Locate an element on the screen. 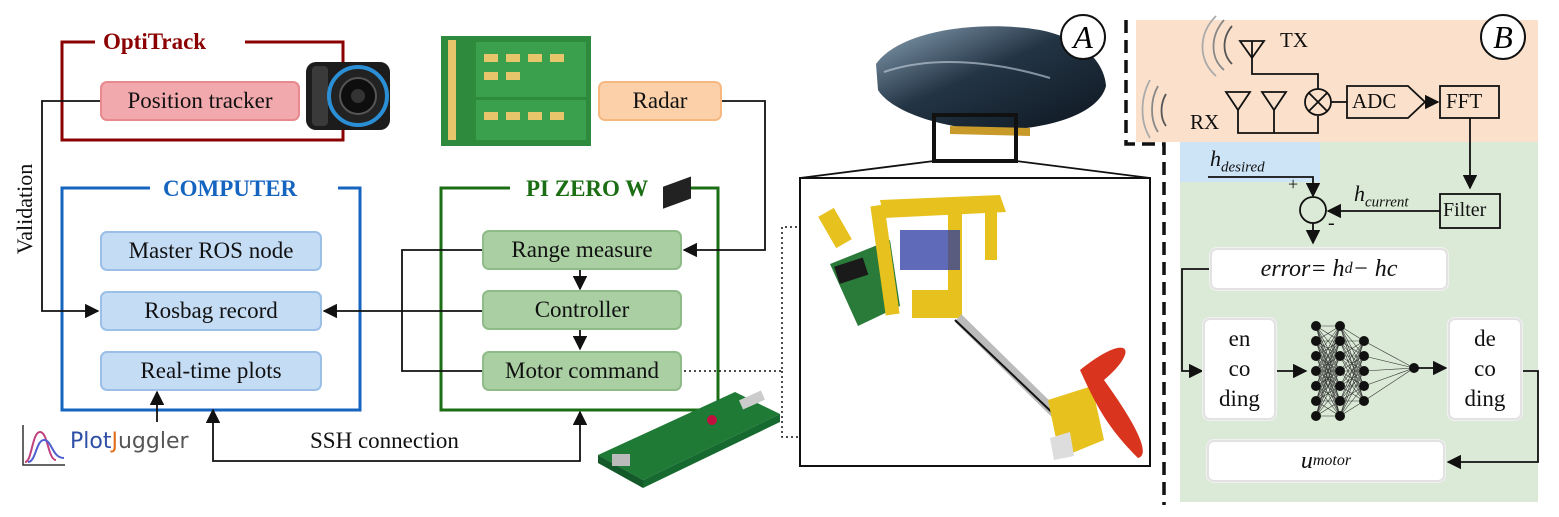  plus-sign: + is located at coordinates (1293, 184).